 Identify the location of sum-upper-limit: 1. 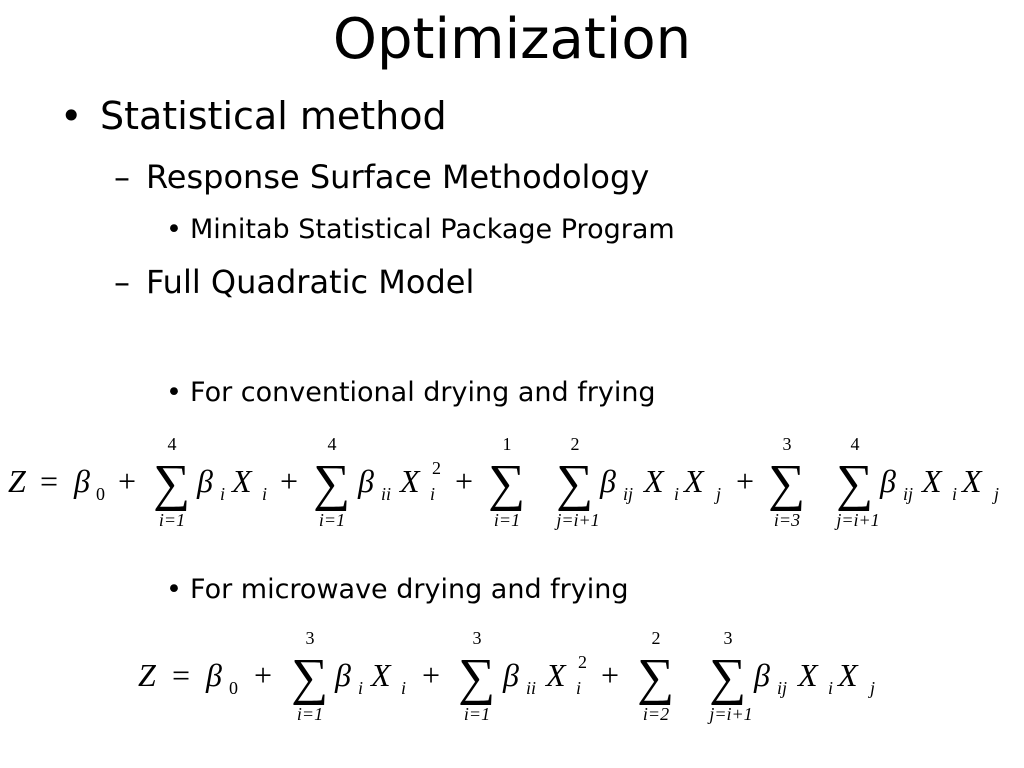
(507, 444).